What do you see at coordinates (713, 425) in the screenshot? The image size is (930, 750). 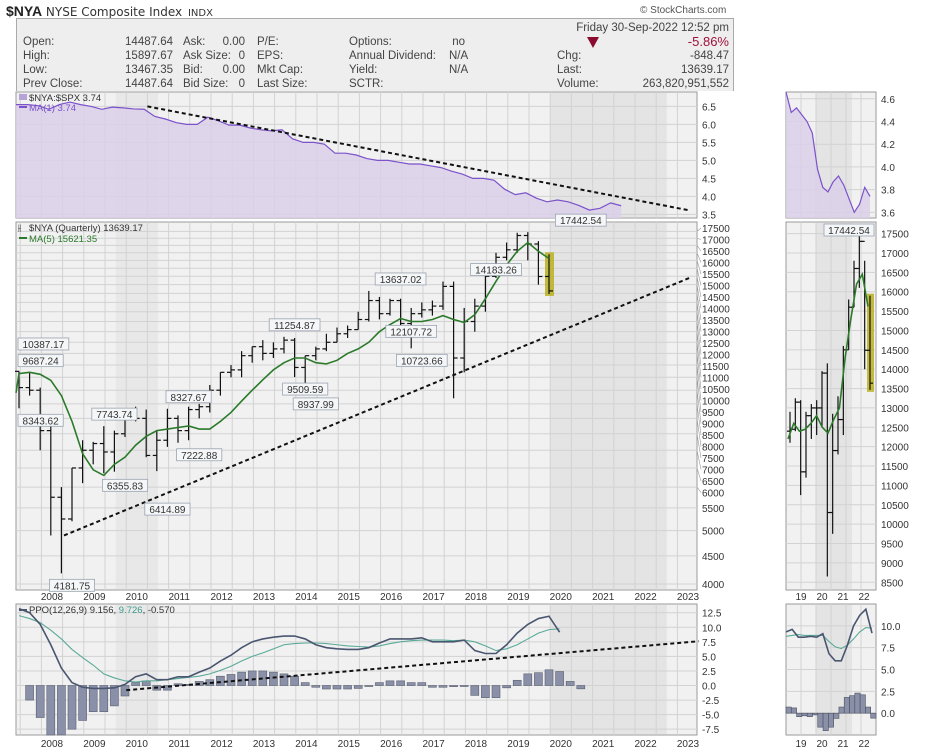 I see `price-tick-label: 9000` at bounding box center [713, 425].